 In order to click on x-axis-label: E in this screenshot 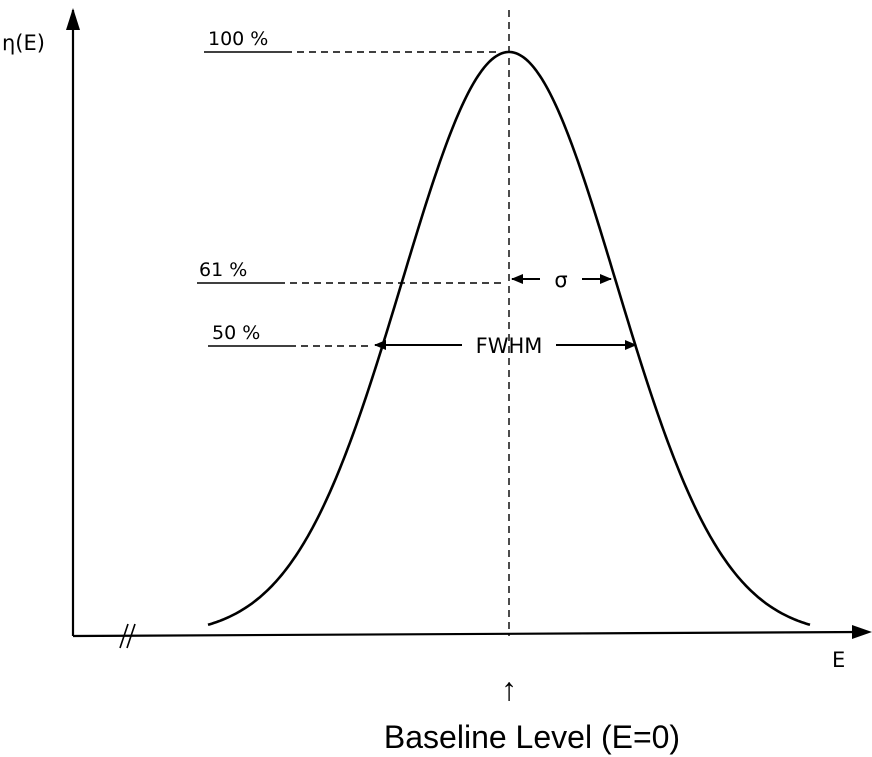, I will do `click(838, 660)`.